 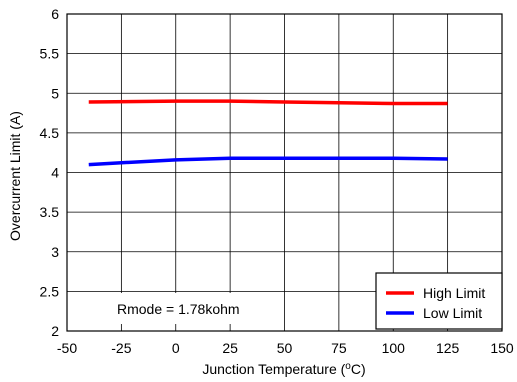 I want to click on y-axis-label: Overcurrent Limit (A), so click(x=15, y=176).